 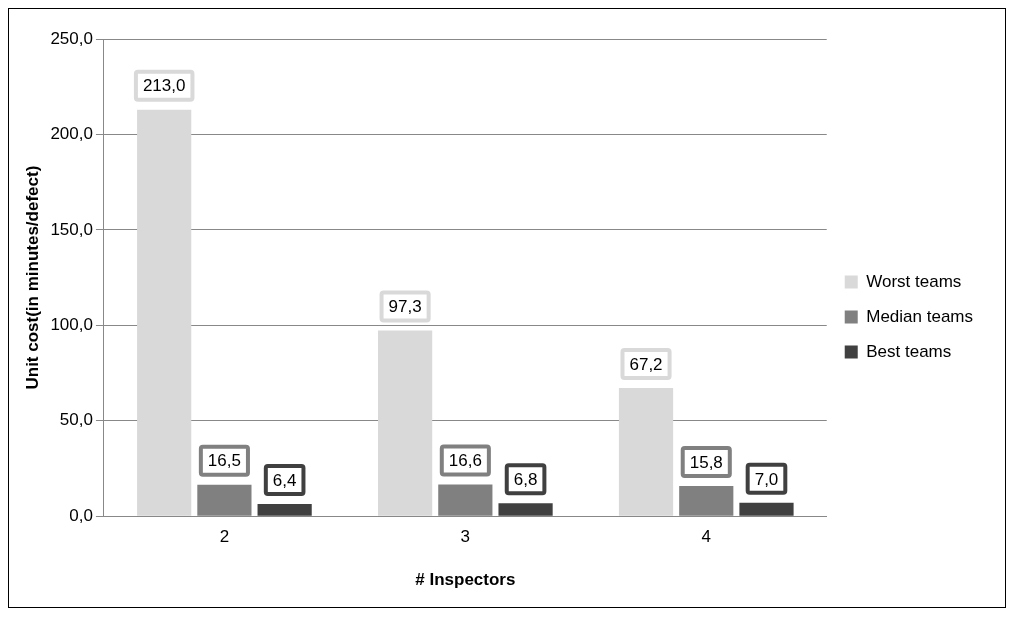 I want to click on legend-label: Best teams, so click(x=909, y=351).